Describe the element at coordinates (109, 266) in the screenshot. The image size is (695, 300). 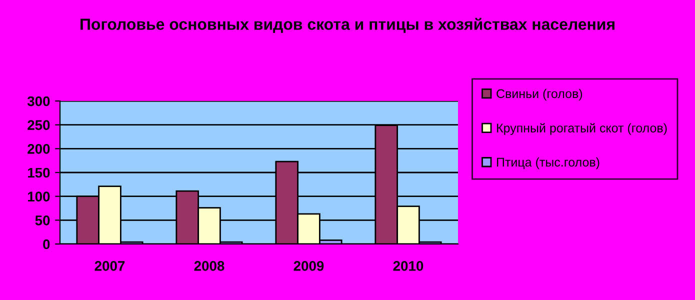
I see `x-tick-label: 2007` at that location.